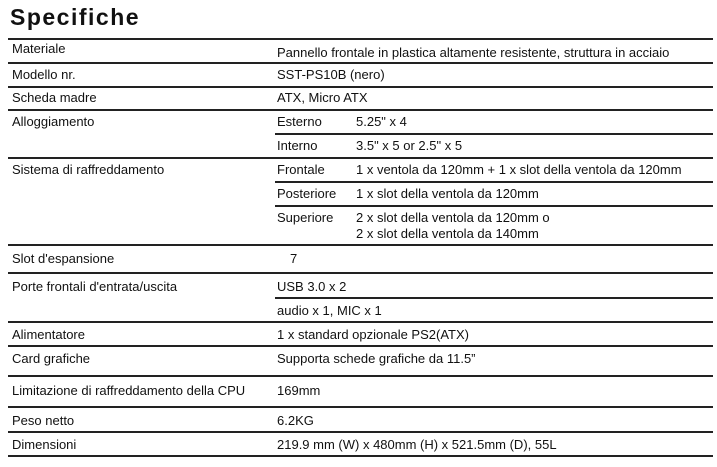 The height and width of the screenshot is (467, 717). Describe the element at coordinates (297, 145) in the screenshot. I see `sub-label: Interno` at that location.